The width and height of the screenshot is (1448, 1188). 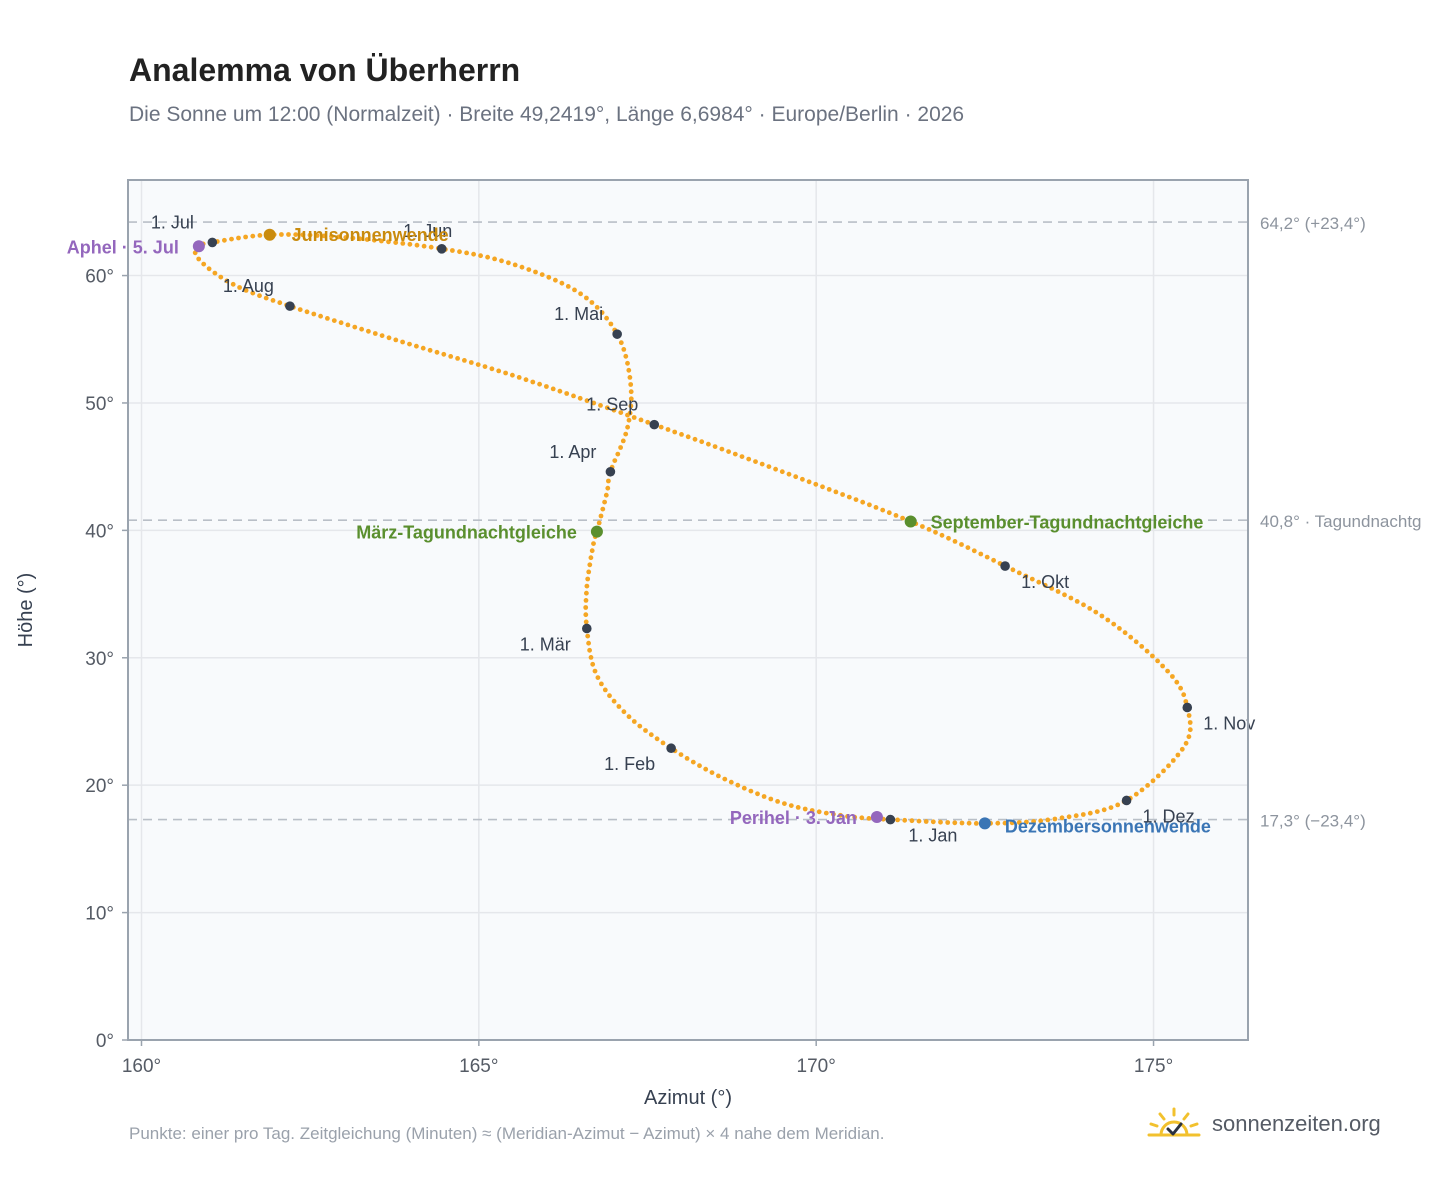 What do you see at coordinates (172, 222) in the screenshot?
I see `month-label: 1. Jul` at bounding box center [172, 222].